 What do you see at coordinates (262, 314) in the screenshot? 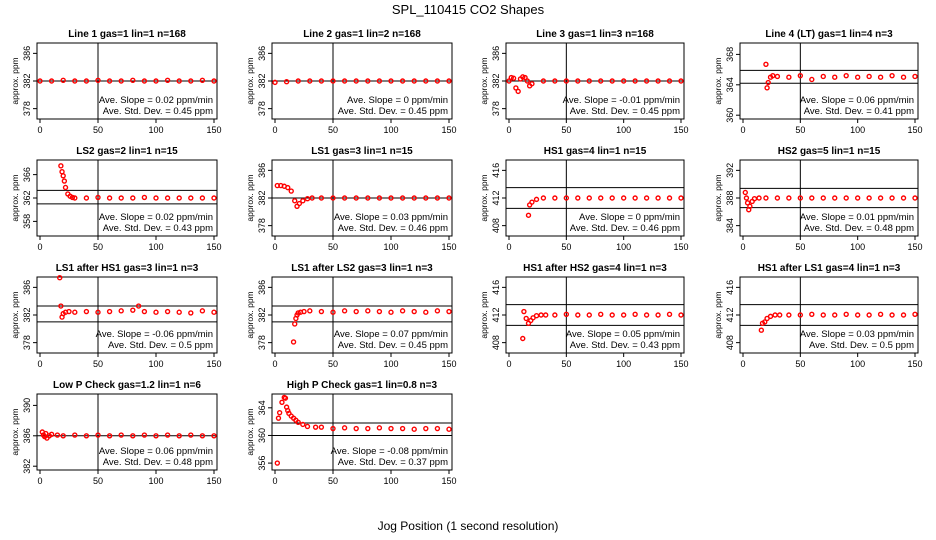
I see `y-tick-label: 382` at bounding box center [262, 314].